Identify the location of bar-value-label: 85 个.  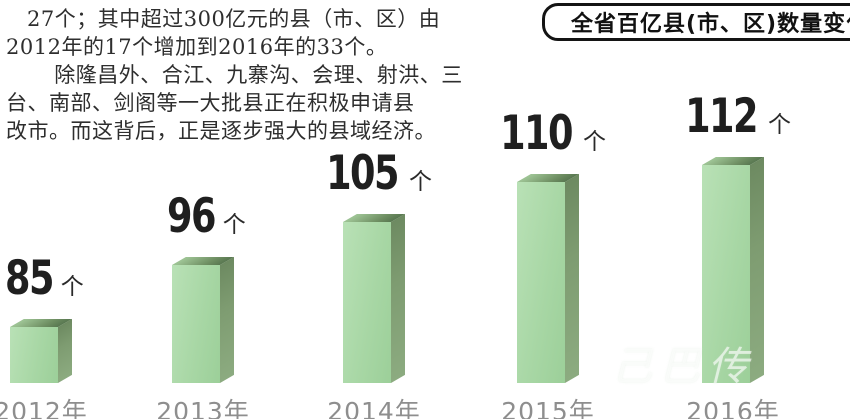
(42, 278).